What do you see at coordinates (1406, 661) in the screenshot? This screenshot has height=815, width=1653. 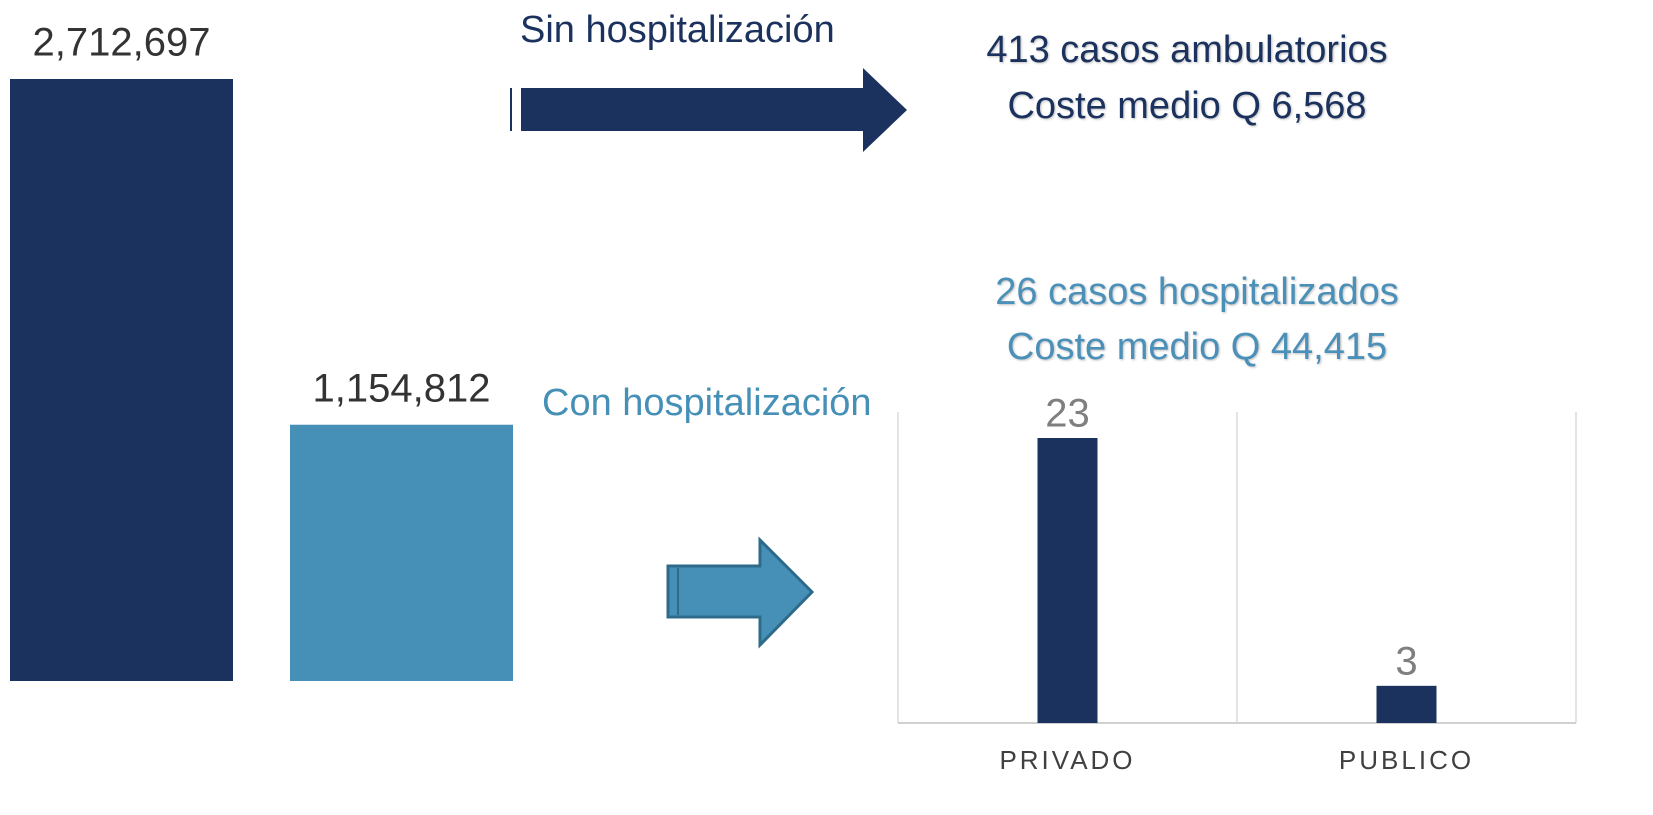 I see `value-label: 3` at bounding box center [1406, 661].